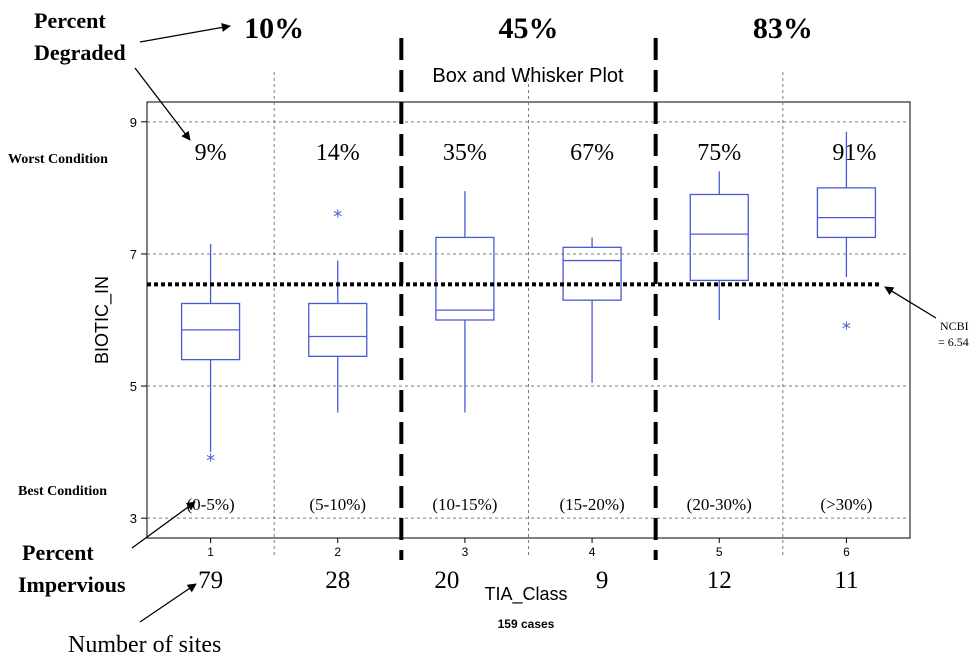  I want to click on x-tick-label: 1, so click(210, 552).